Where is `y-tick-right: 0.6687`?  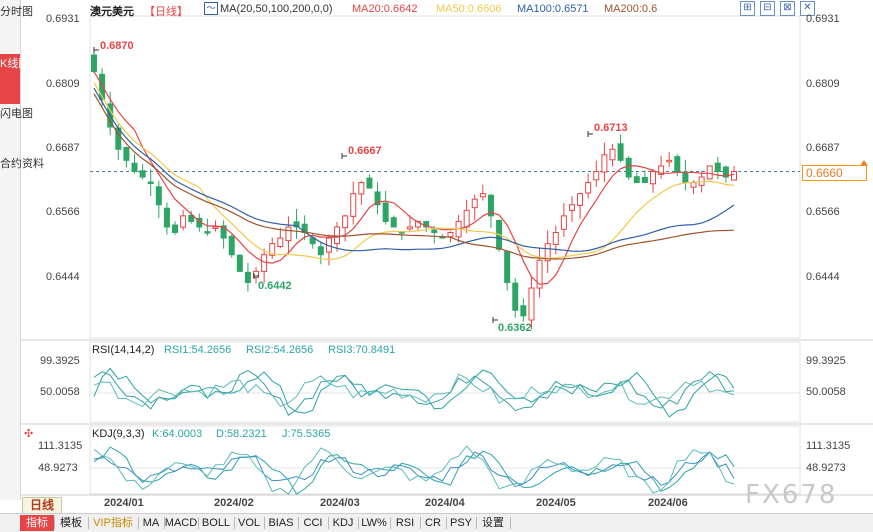 y-tick-right: 0.6687 is located at coordinates (823, 148).